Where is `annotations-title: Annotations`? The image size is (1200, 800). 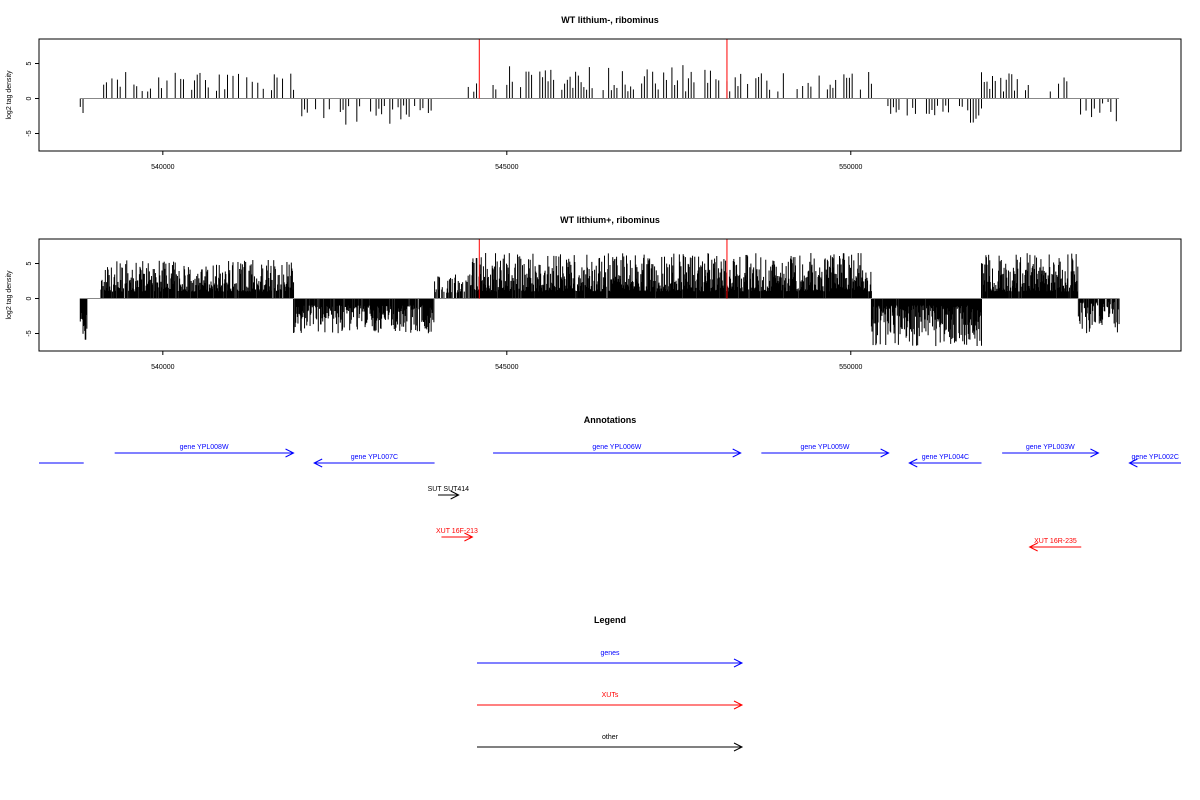 annotations-title: Annotations is located at coordinates (610, 420).